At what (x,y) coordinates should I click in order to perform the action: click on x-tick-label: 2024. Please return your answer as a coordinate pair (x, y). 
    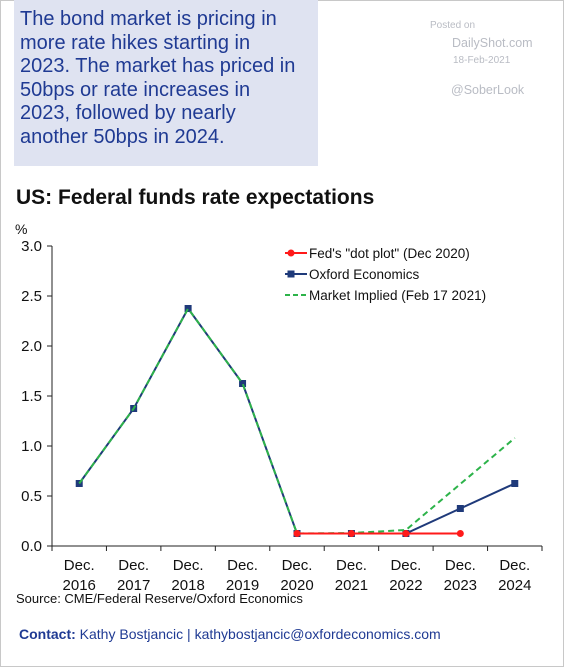
    Looking at the image, I should click on (514, 585).